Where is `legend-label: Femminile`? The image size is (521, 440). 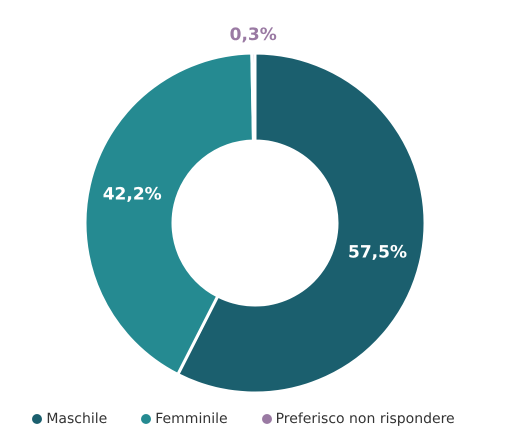
legend-label: Femminile is located at coordinates (191, 419).